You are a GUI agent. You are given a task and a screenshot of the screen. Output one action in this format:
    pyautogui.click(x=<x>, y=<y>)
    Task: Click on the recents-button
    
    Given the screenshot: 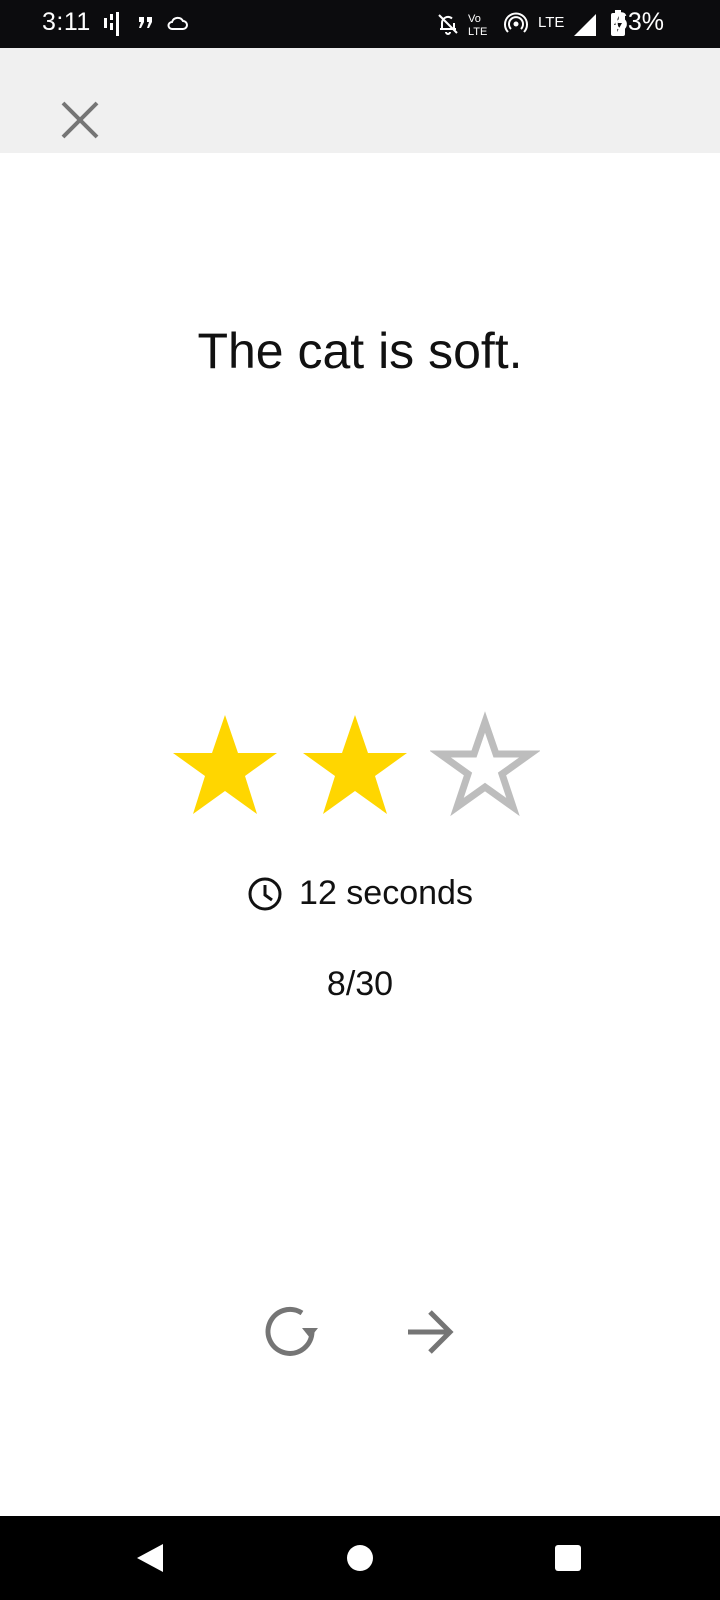 What is the action you would take?
    pyautogui.click(x=568, y=1558)
    